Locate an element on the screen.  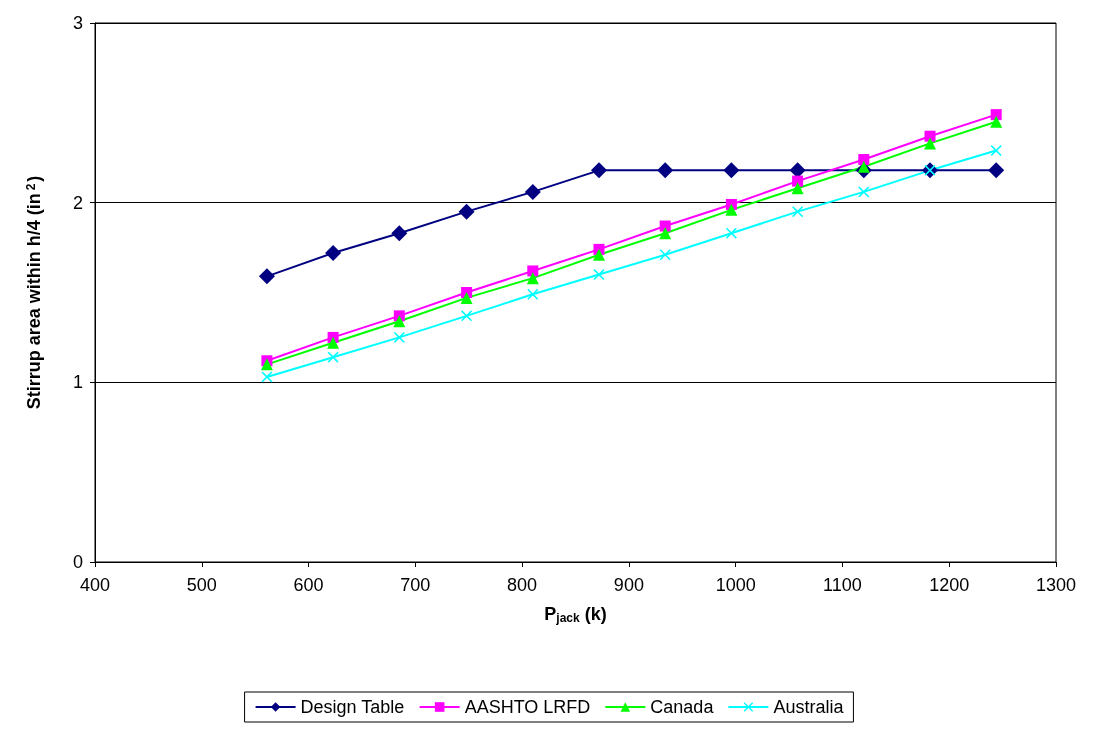
x-tick-label: 1300 is located at coordinates (1056, 585).